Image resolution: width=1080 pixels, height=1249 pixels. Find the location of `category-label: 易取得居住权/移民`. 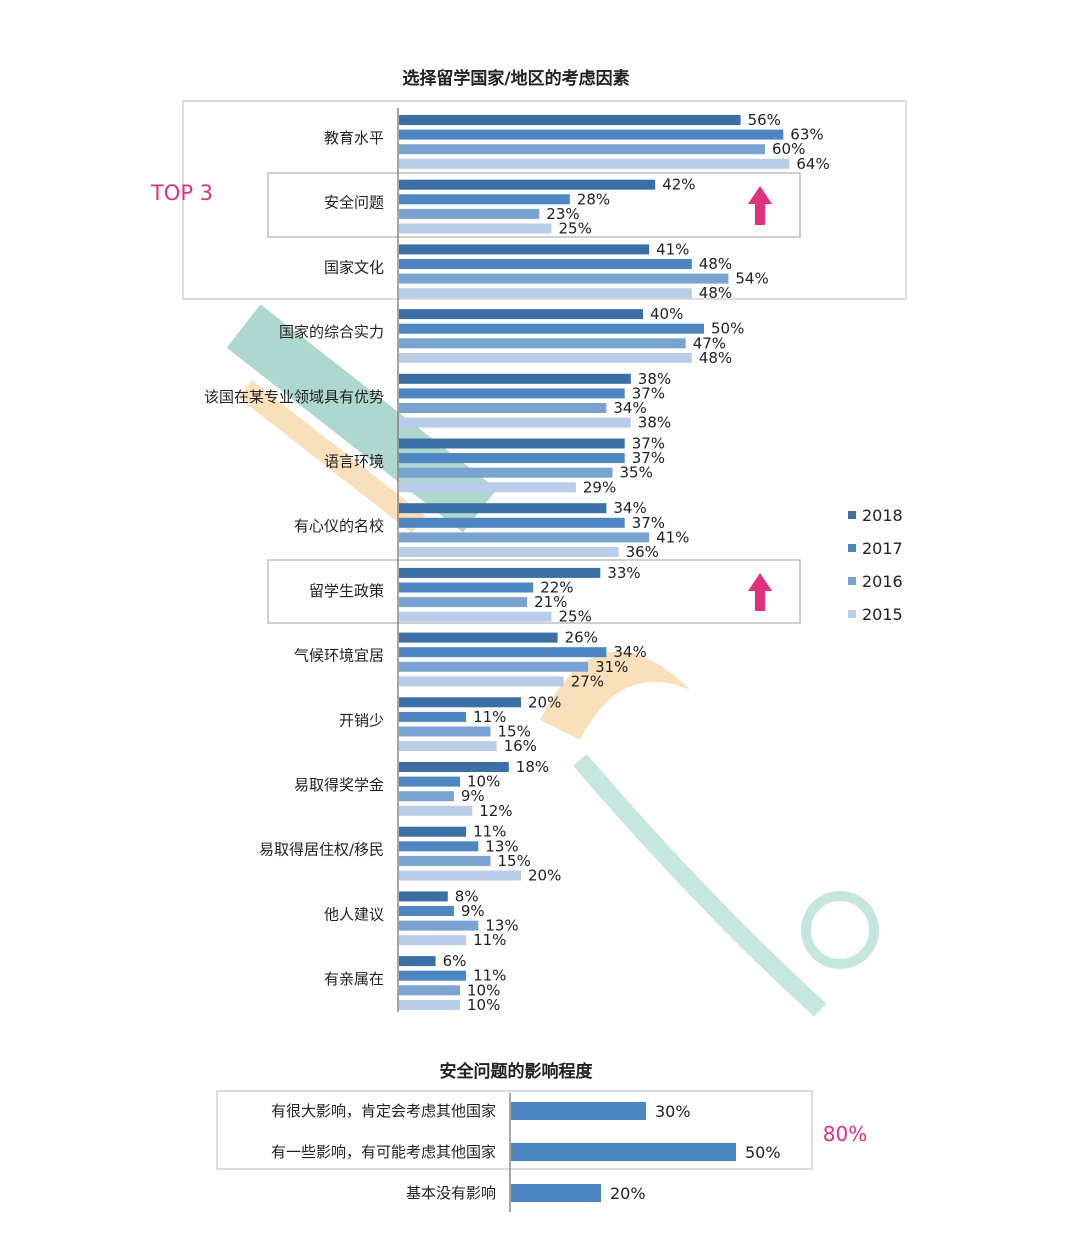

category-label: 易取得居住权/移民 is located at coordinates (321, 850).